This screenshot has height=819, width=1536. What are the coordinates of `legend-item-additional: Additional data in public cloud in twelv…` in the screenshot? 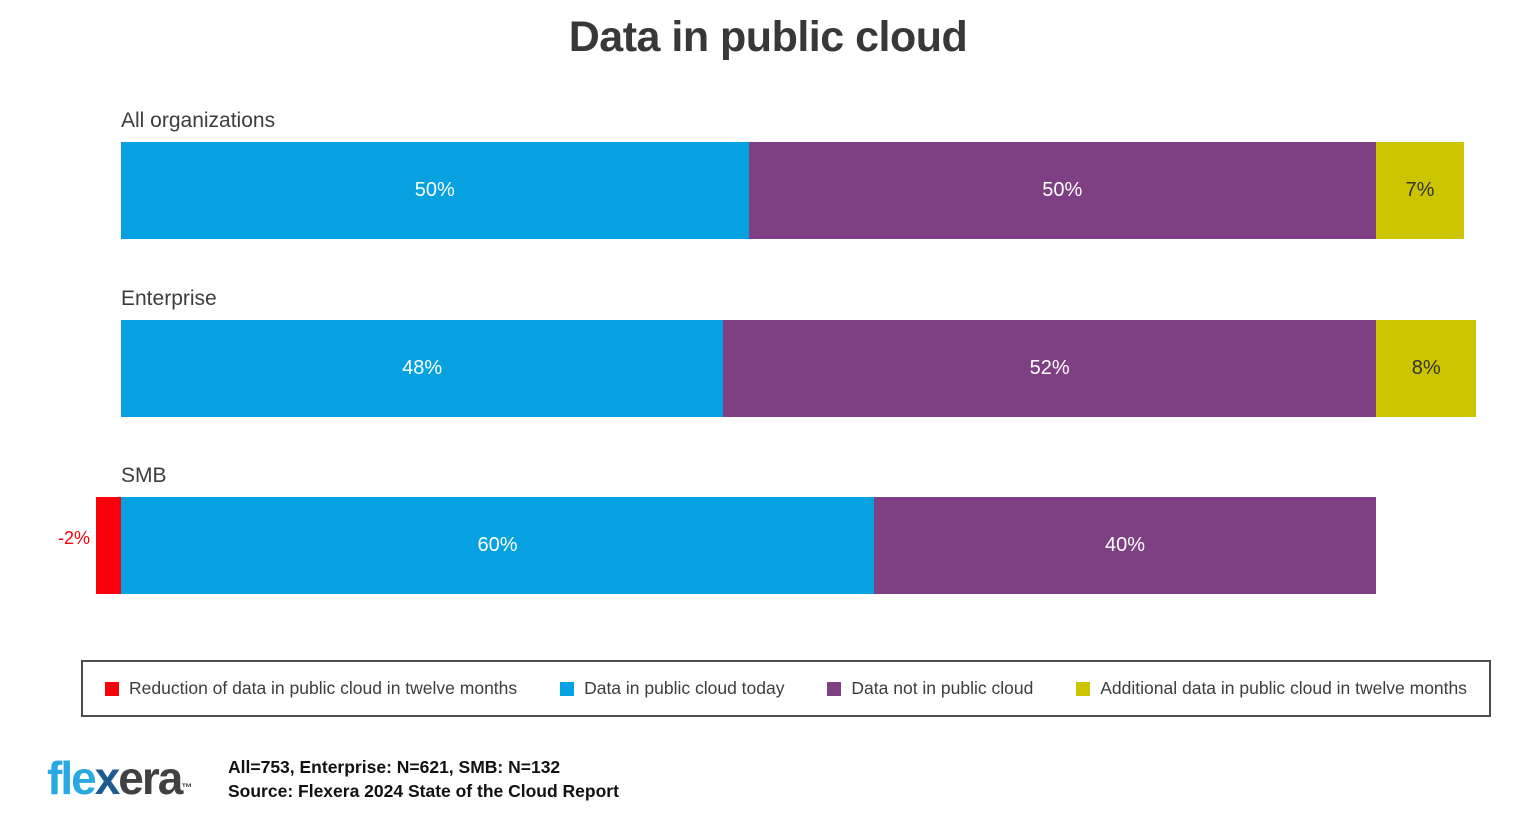 It's located at (1271, 688).